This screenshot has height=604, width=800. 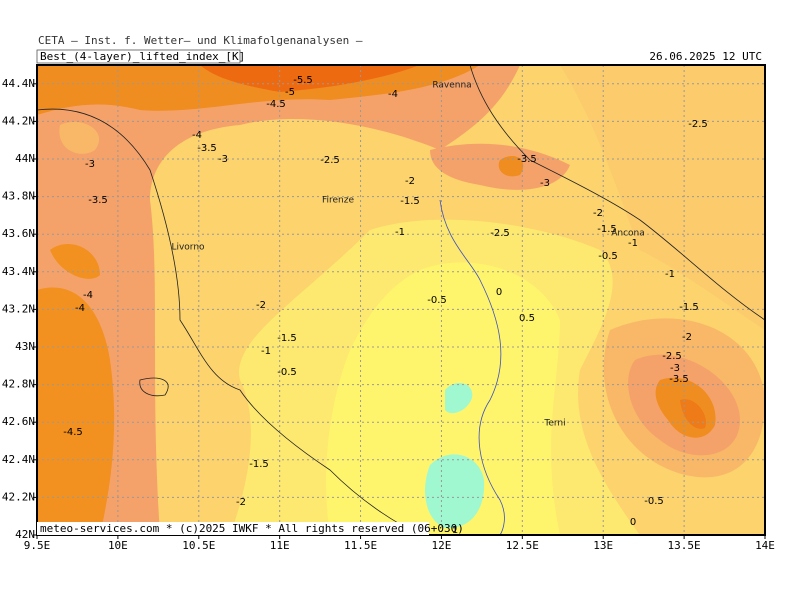 What do you see at coordinates (522, 545) in the screenshot?
I see `lon-label: 12.5E` at bounding box center [522, 545].